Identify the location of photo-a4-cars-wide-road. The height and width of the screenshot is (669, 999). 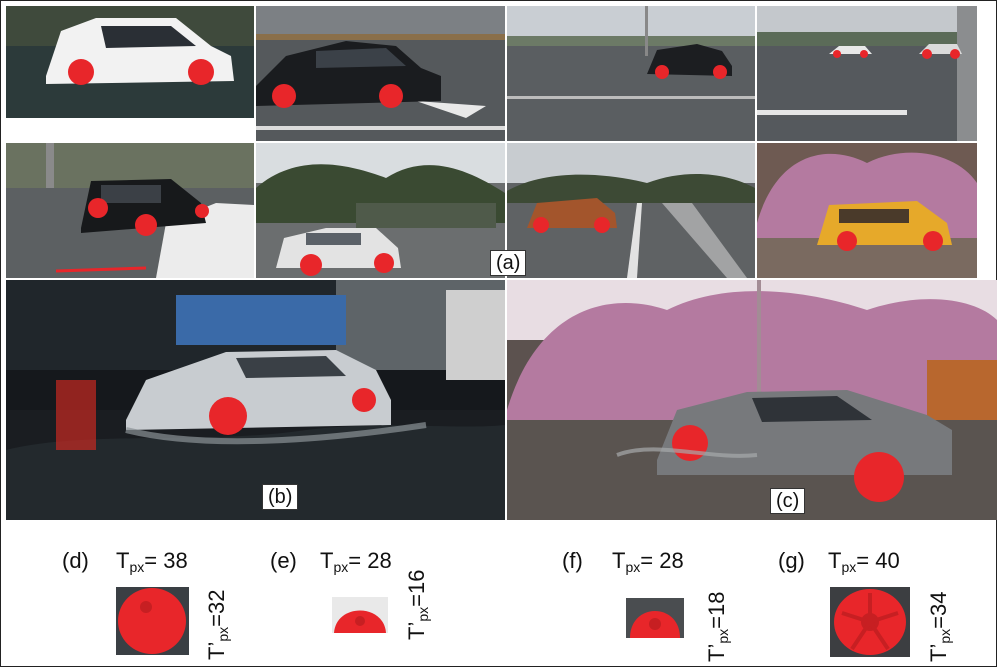
(867, 73).